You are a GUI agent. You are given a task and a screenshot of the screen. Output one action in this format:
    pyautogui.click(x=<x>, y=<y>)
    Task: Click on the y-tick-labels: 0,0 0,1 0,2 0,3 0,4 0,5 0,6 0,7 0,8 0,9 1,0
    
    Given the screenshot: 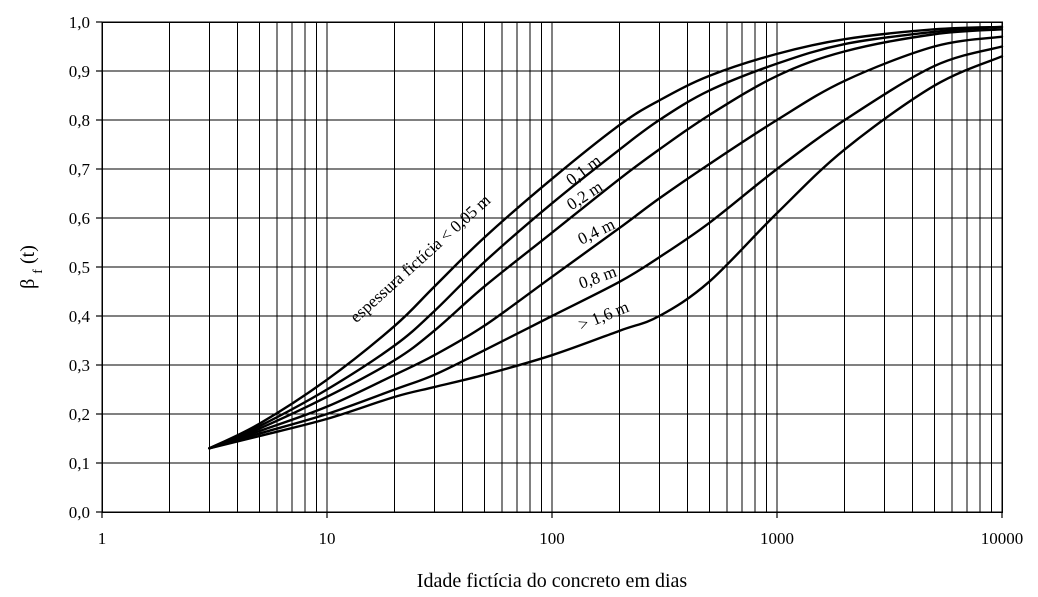 What is the action you would take?
    pyautogui.click(x=80, y=267)
    